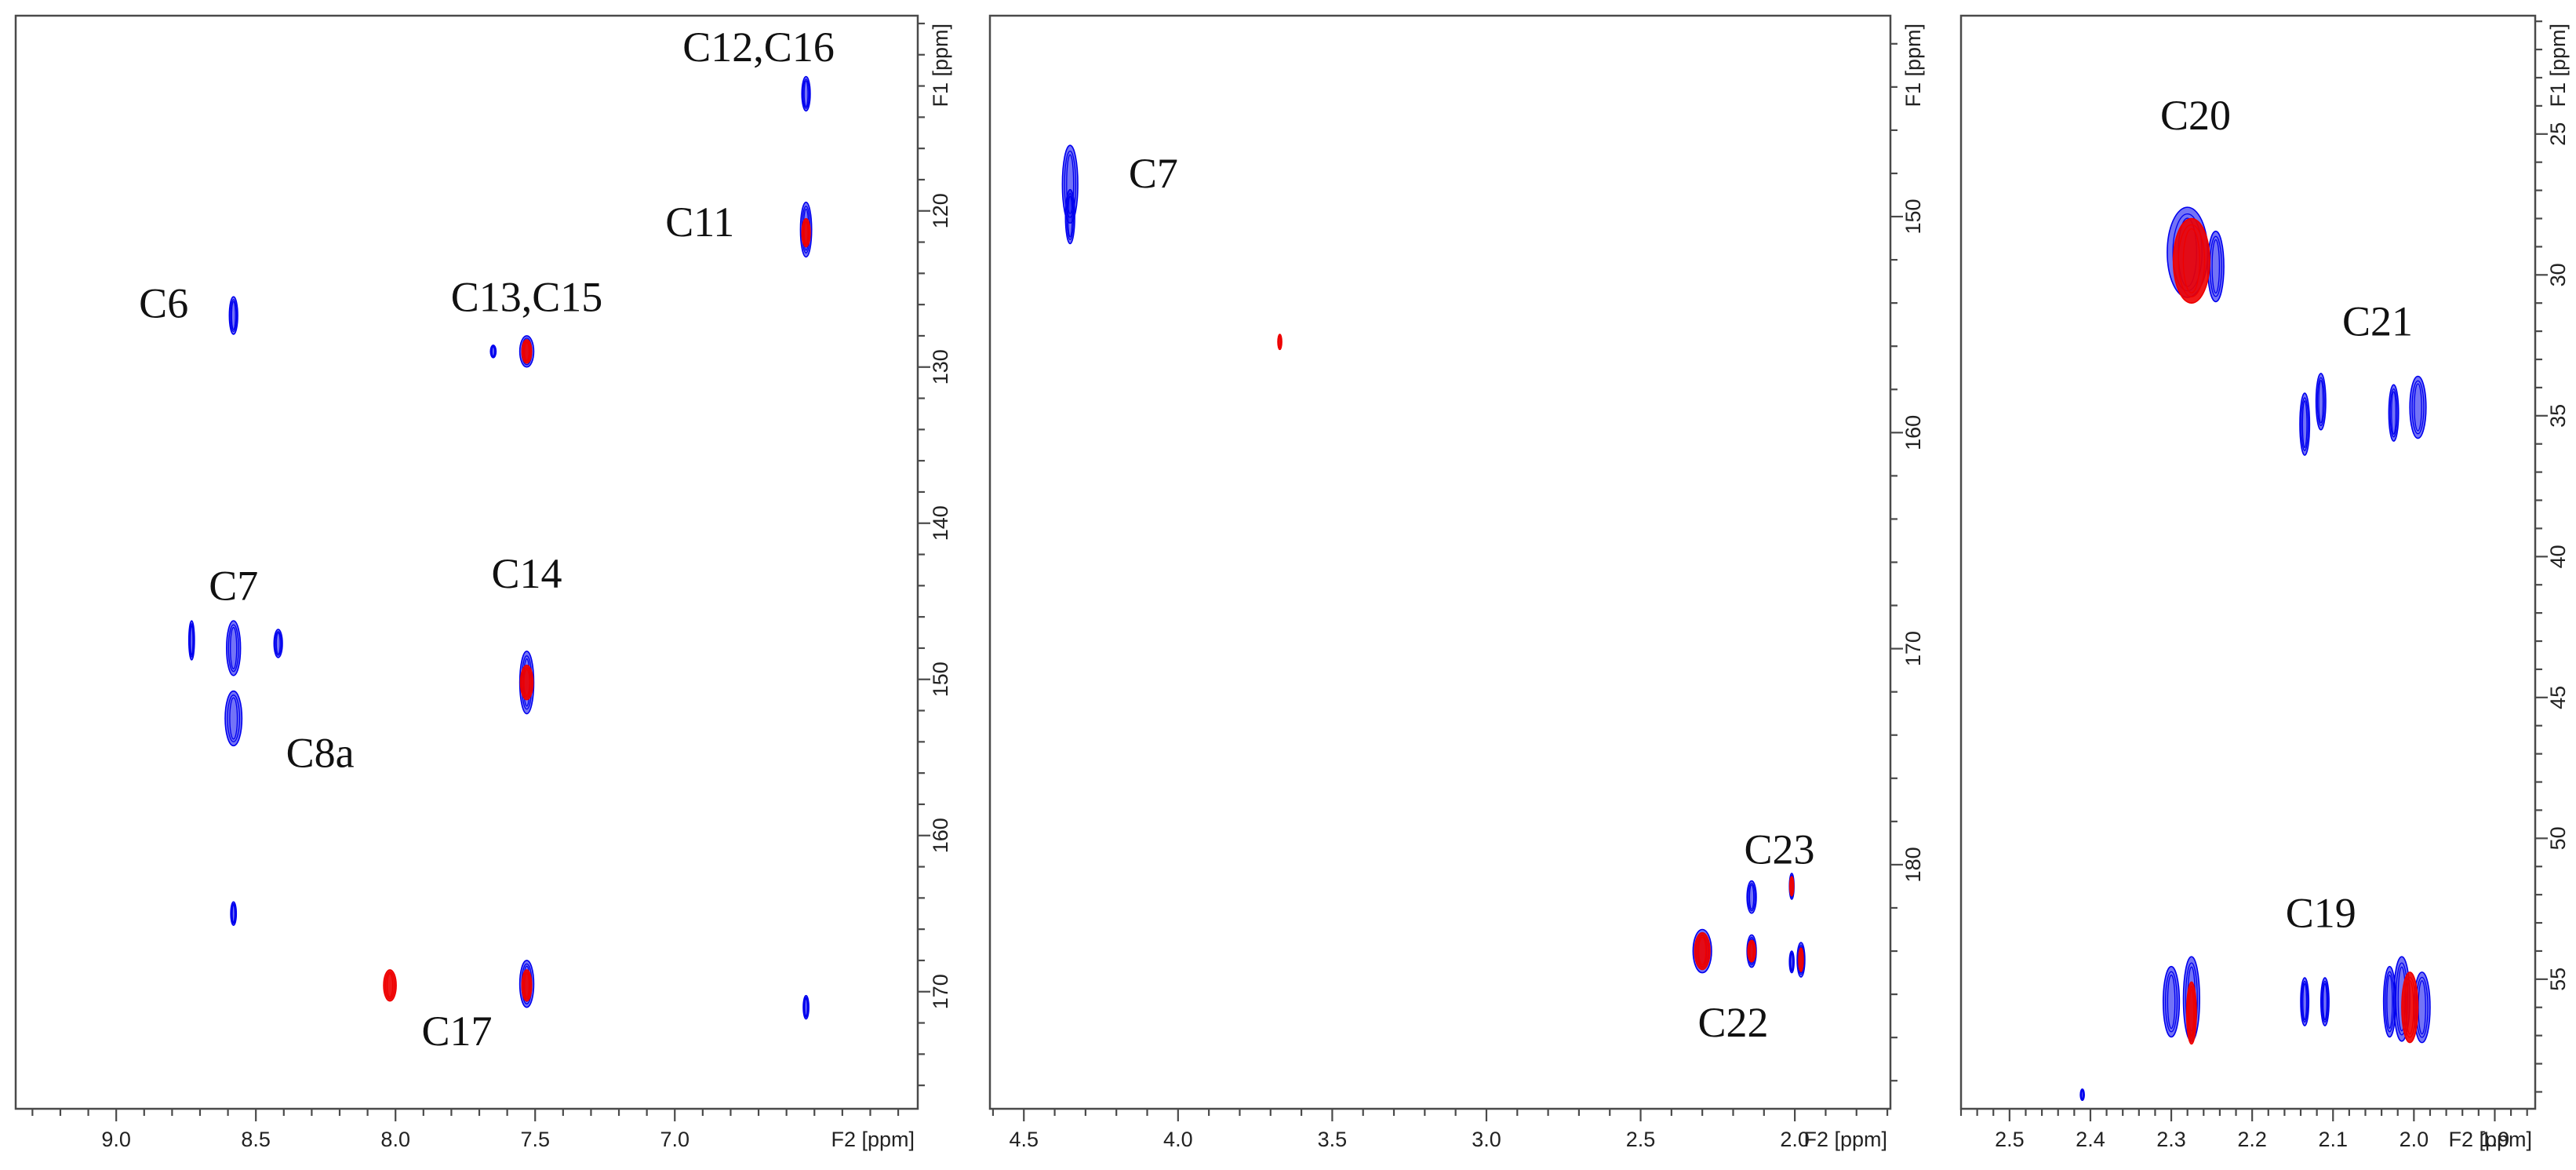 The image size is (2576, 1170). I want to click on y-axis-ticks: 25 30 35 40 45 50 55, so click(2552, 556).